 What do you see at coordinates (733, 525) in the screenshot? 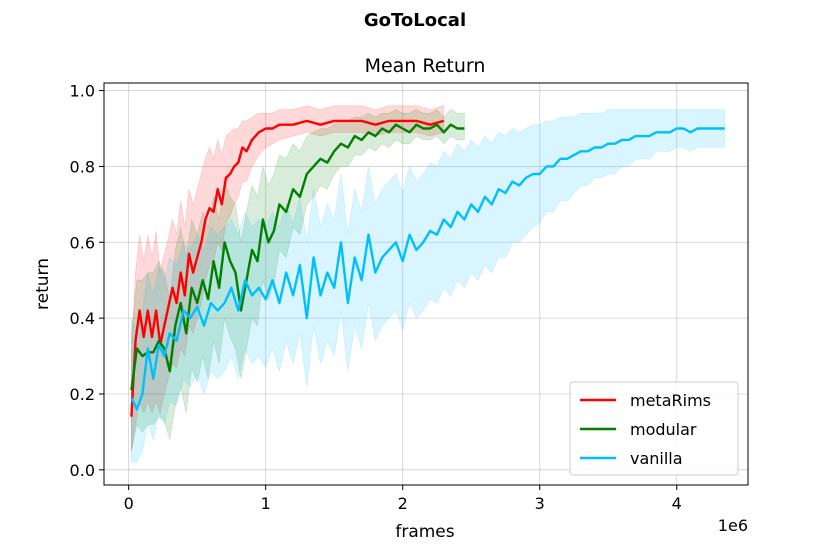
I see `x-scale-offset-label: 1e6` at bounding box center [733, 525].